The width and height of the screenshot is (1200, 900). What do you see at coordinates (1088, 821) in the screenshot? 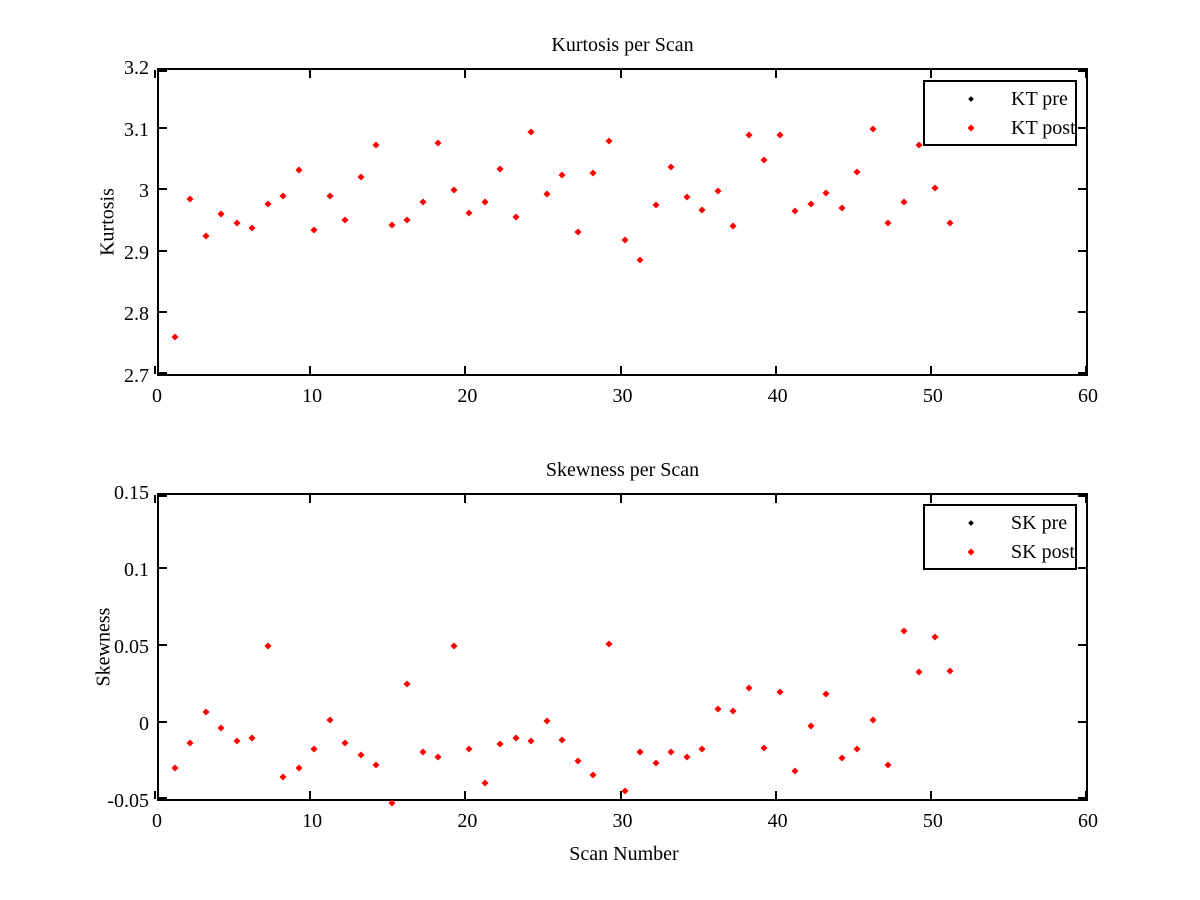
I see `x-tick-label: 60` at bounding box center [1088, 821].